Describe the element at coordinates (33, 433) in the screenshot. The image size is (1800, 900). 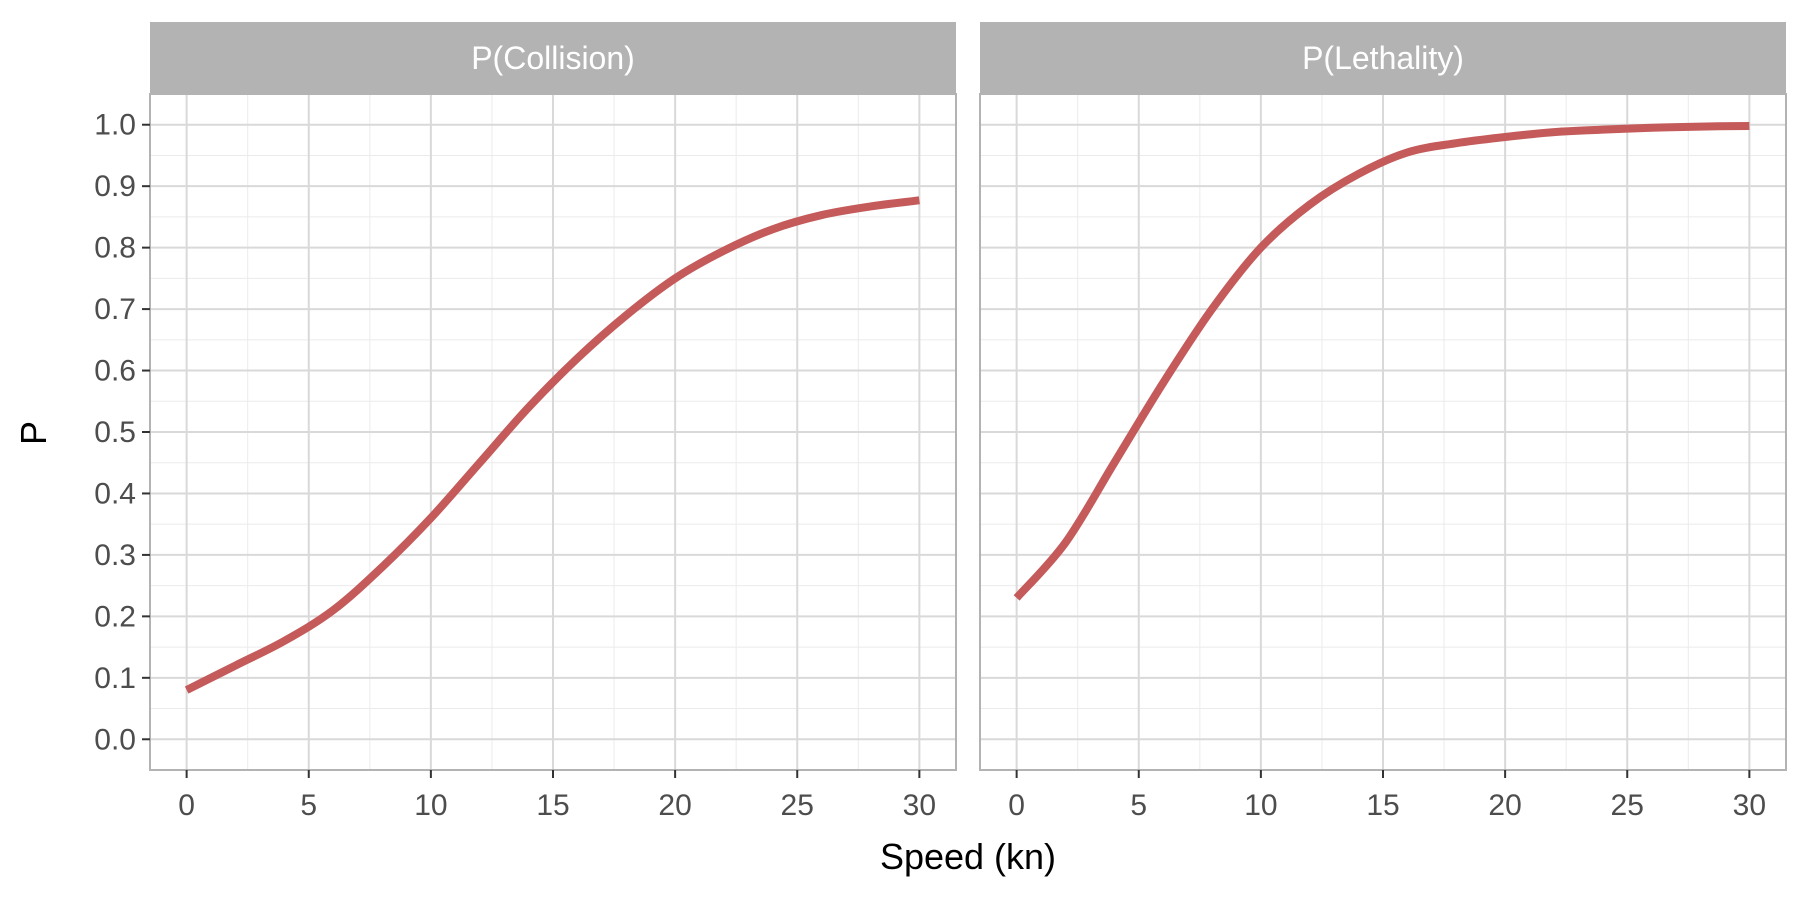
I see `y-axis-label: P` at that location.